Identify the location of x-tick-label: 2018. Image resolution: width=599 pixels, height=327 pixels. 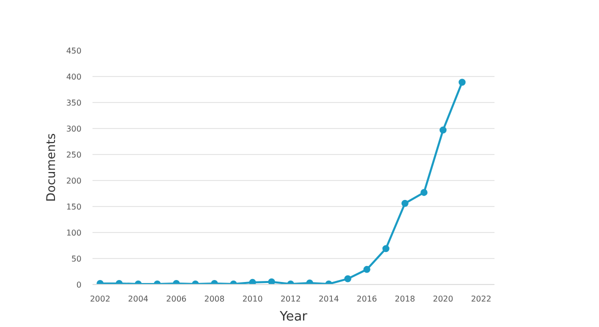
(405, 299).